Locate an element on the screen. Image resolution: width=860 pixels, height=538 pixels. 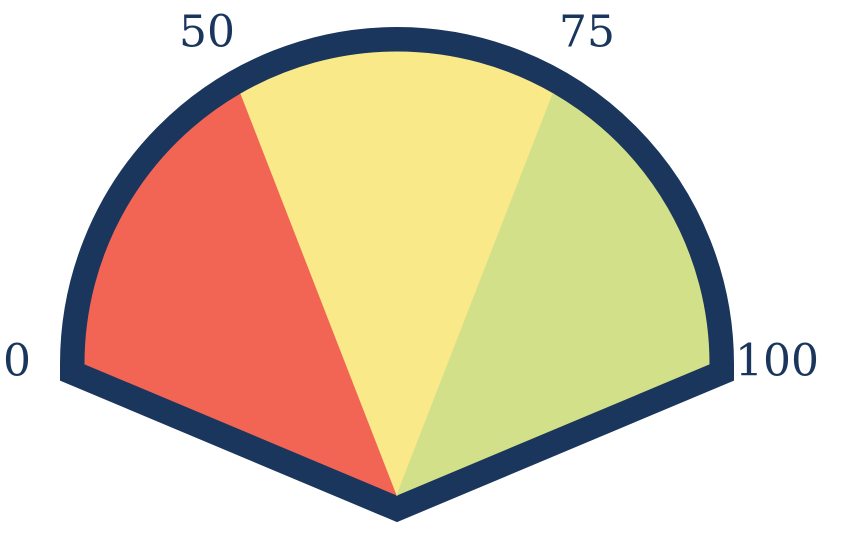
tick-label: 50 is located at coordinates (207, 31).